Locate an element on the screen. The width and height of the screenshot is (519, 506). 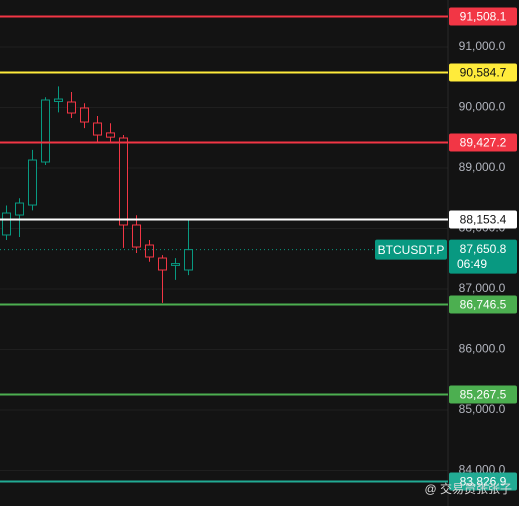
countdown-label: 06:49 is located at coordinates (472, 264).